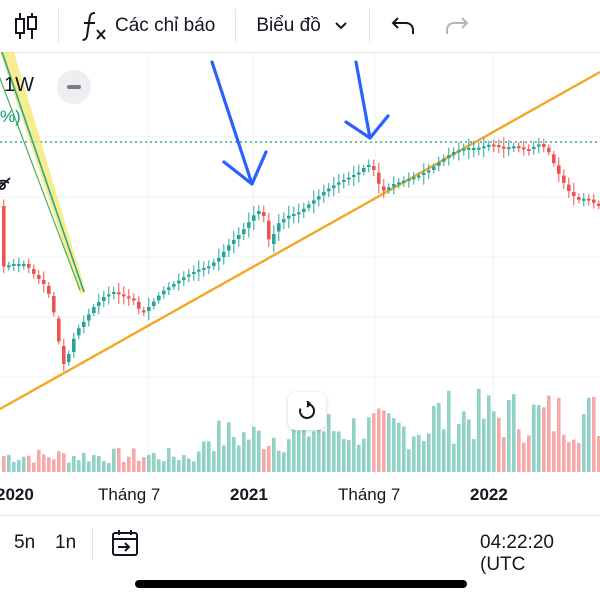  What do you see at coordinates (341, 26) in the screenshot?
I see `chevron-down-icon` at bounding box center [341, 26].